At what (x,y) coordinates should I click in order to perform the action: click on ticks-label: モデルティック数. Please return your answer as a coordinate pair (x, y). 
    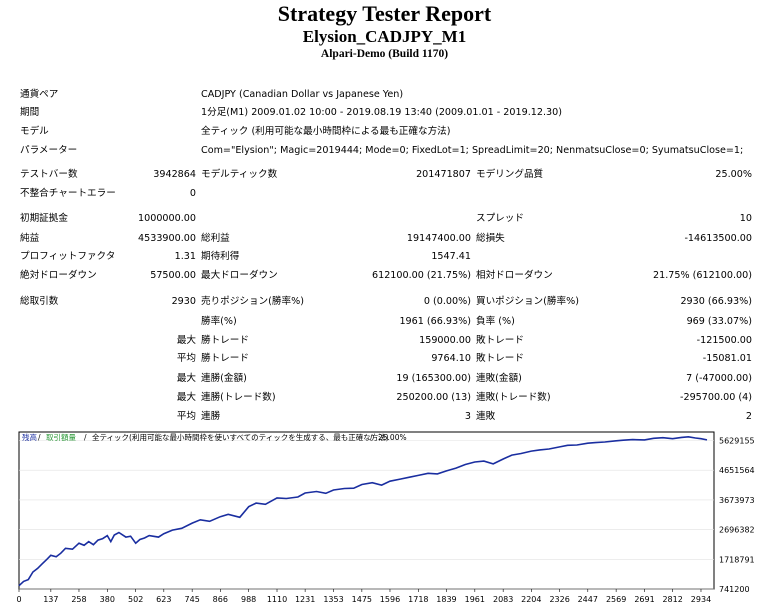
    Looking at the image, I should click on (239, 174).